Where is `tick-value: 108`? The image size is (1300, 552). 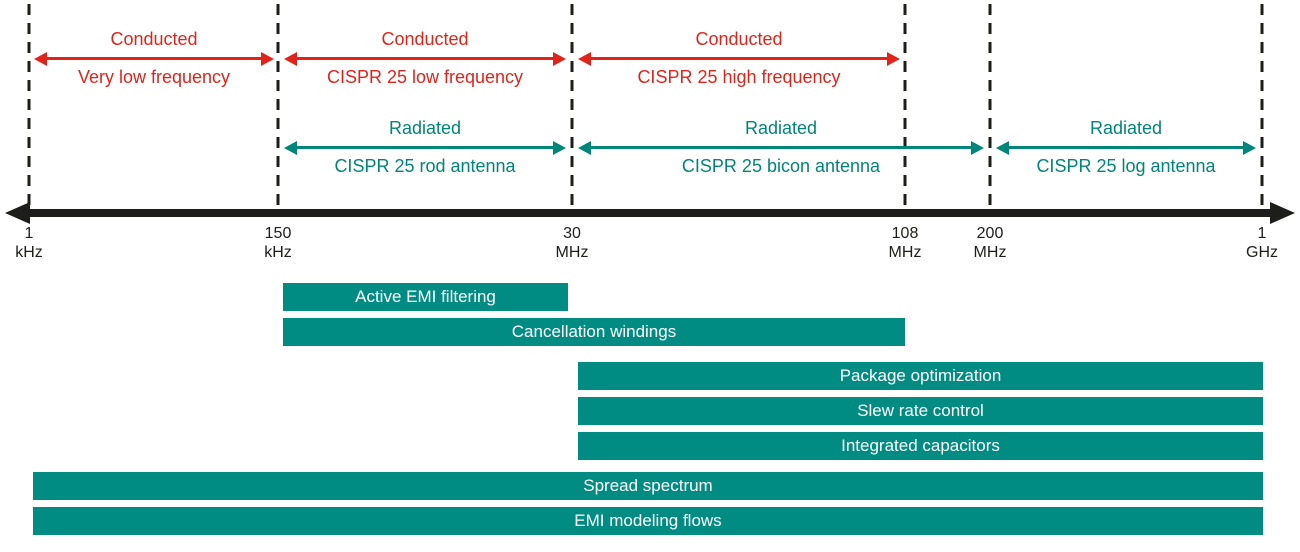
tick-value: 108 is located at coordinates (905, 233).